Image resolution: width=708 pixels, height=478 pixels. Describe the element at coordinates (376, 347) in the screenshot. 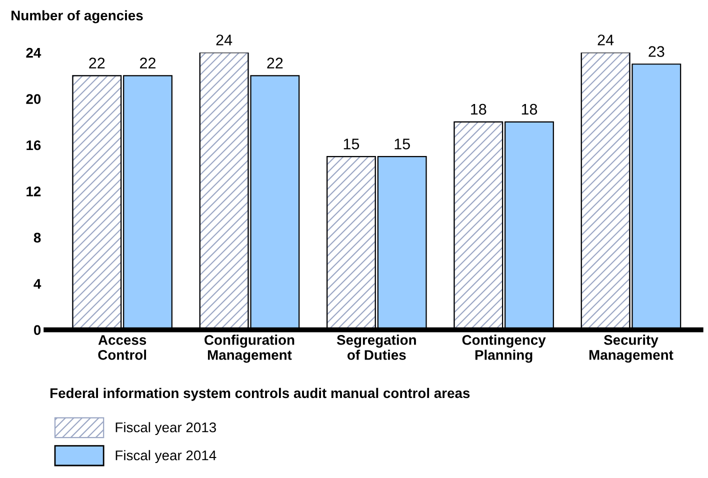

I see `x-tick-label: Segregation of Duties` at that location.